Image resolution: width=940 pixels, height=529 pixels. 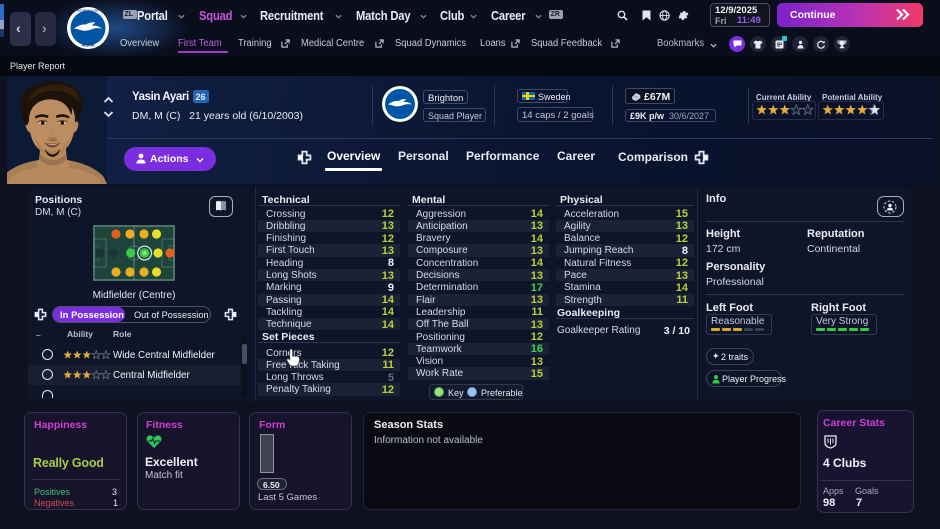 What do you see at coordinates (88, 46) in the screenshot?
I see `svg-text: ALBION` at bounding box center [88, 46].